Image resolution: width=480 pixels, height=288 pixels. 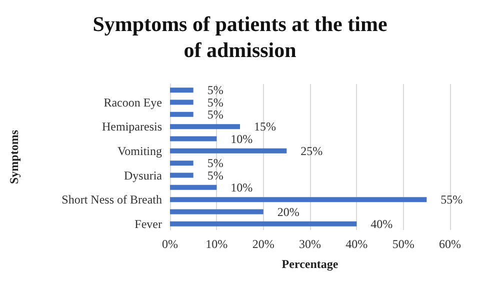 What do you see at coordinates (143, 175) in the screenshot?
I see `y-tick-label: Dysuria` at bounding box center [143, 175].